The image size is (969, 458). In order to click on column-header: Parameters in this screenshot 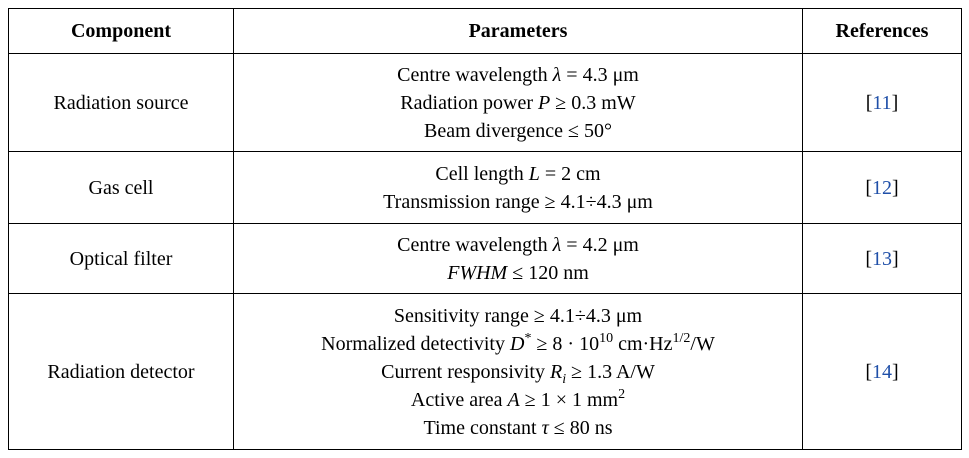, I will do `click(518, 31)`.